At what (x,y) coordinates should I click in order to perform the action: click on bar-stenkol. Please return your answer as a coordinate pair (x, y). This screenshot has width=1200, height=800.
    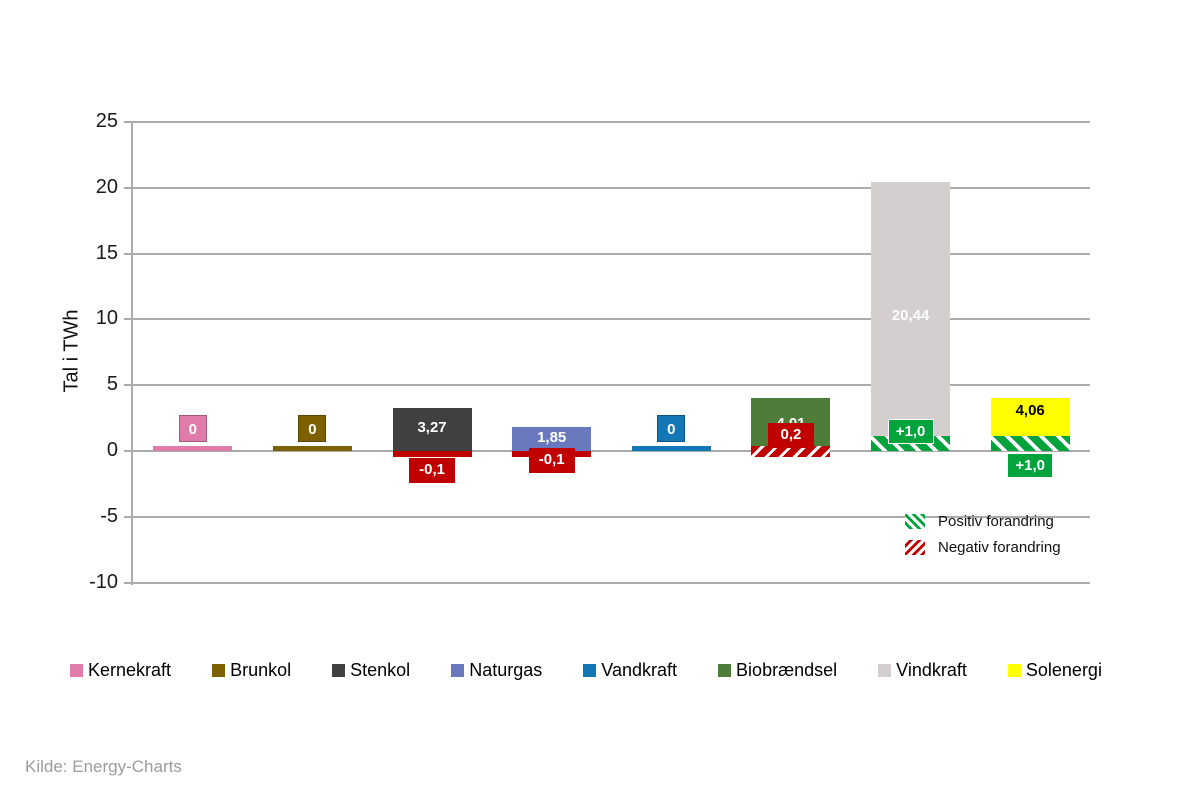
    Looking at the image, I should click on (432, 429).